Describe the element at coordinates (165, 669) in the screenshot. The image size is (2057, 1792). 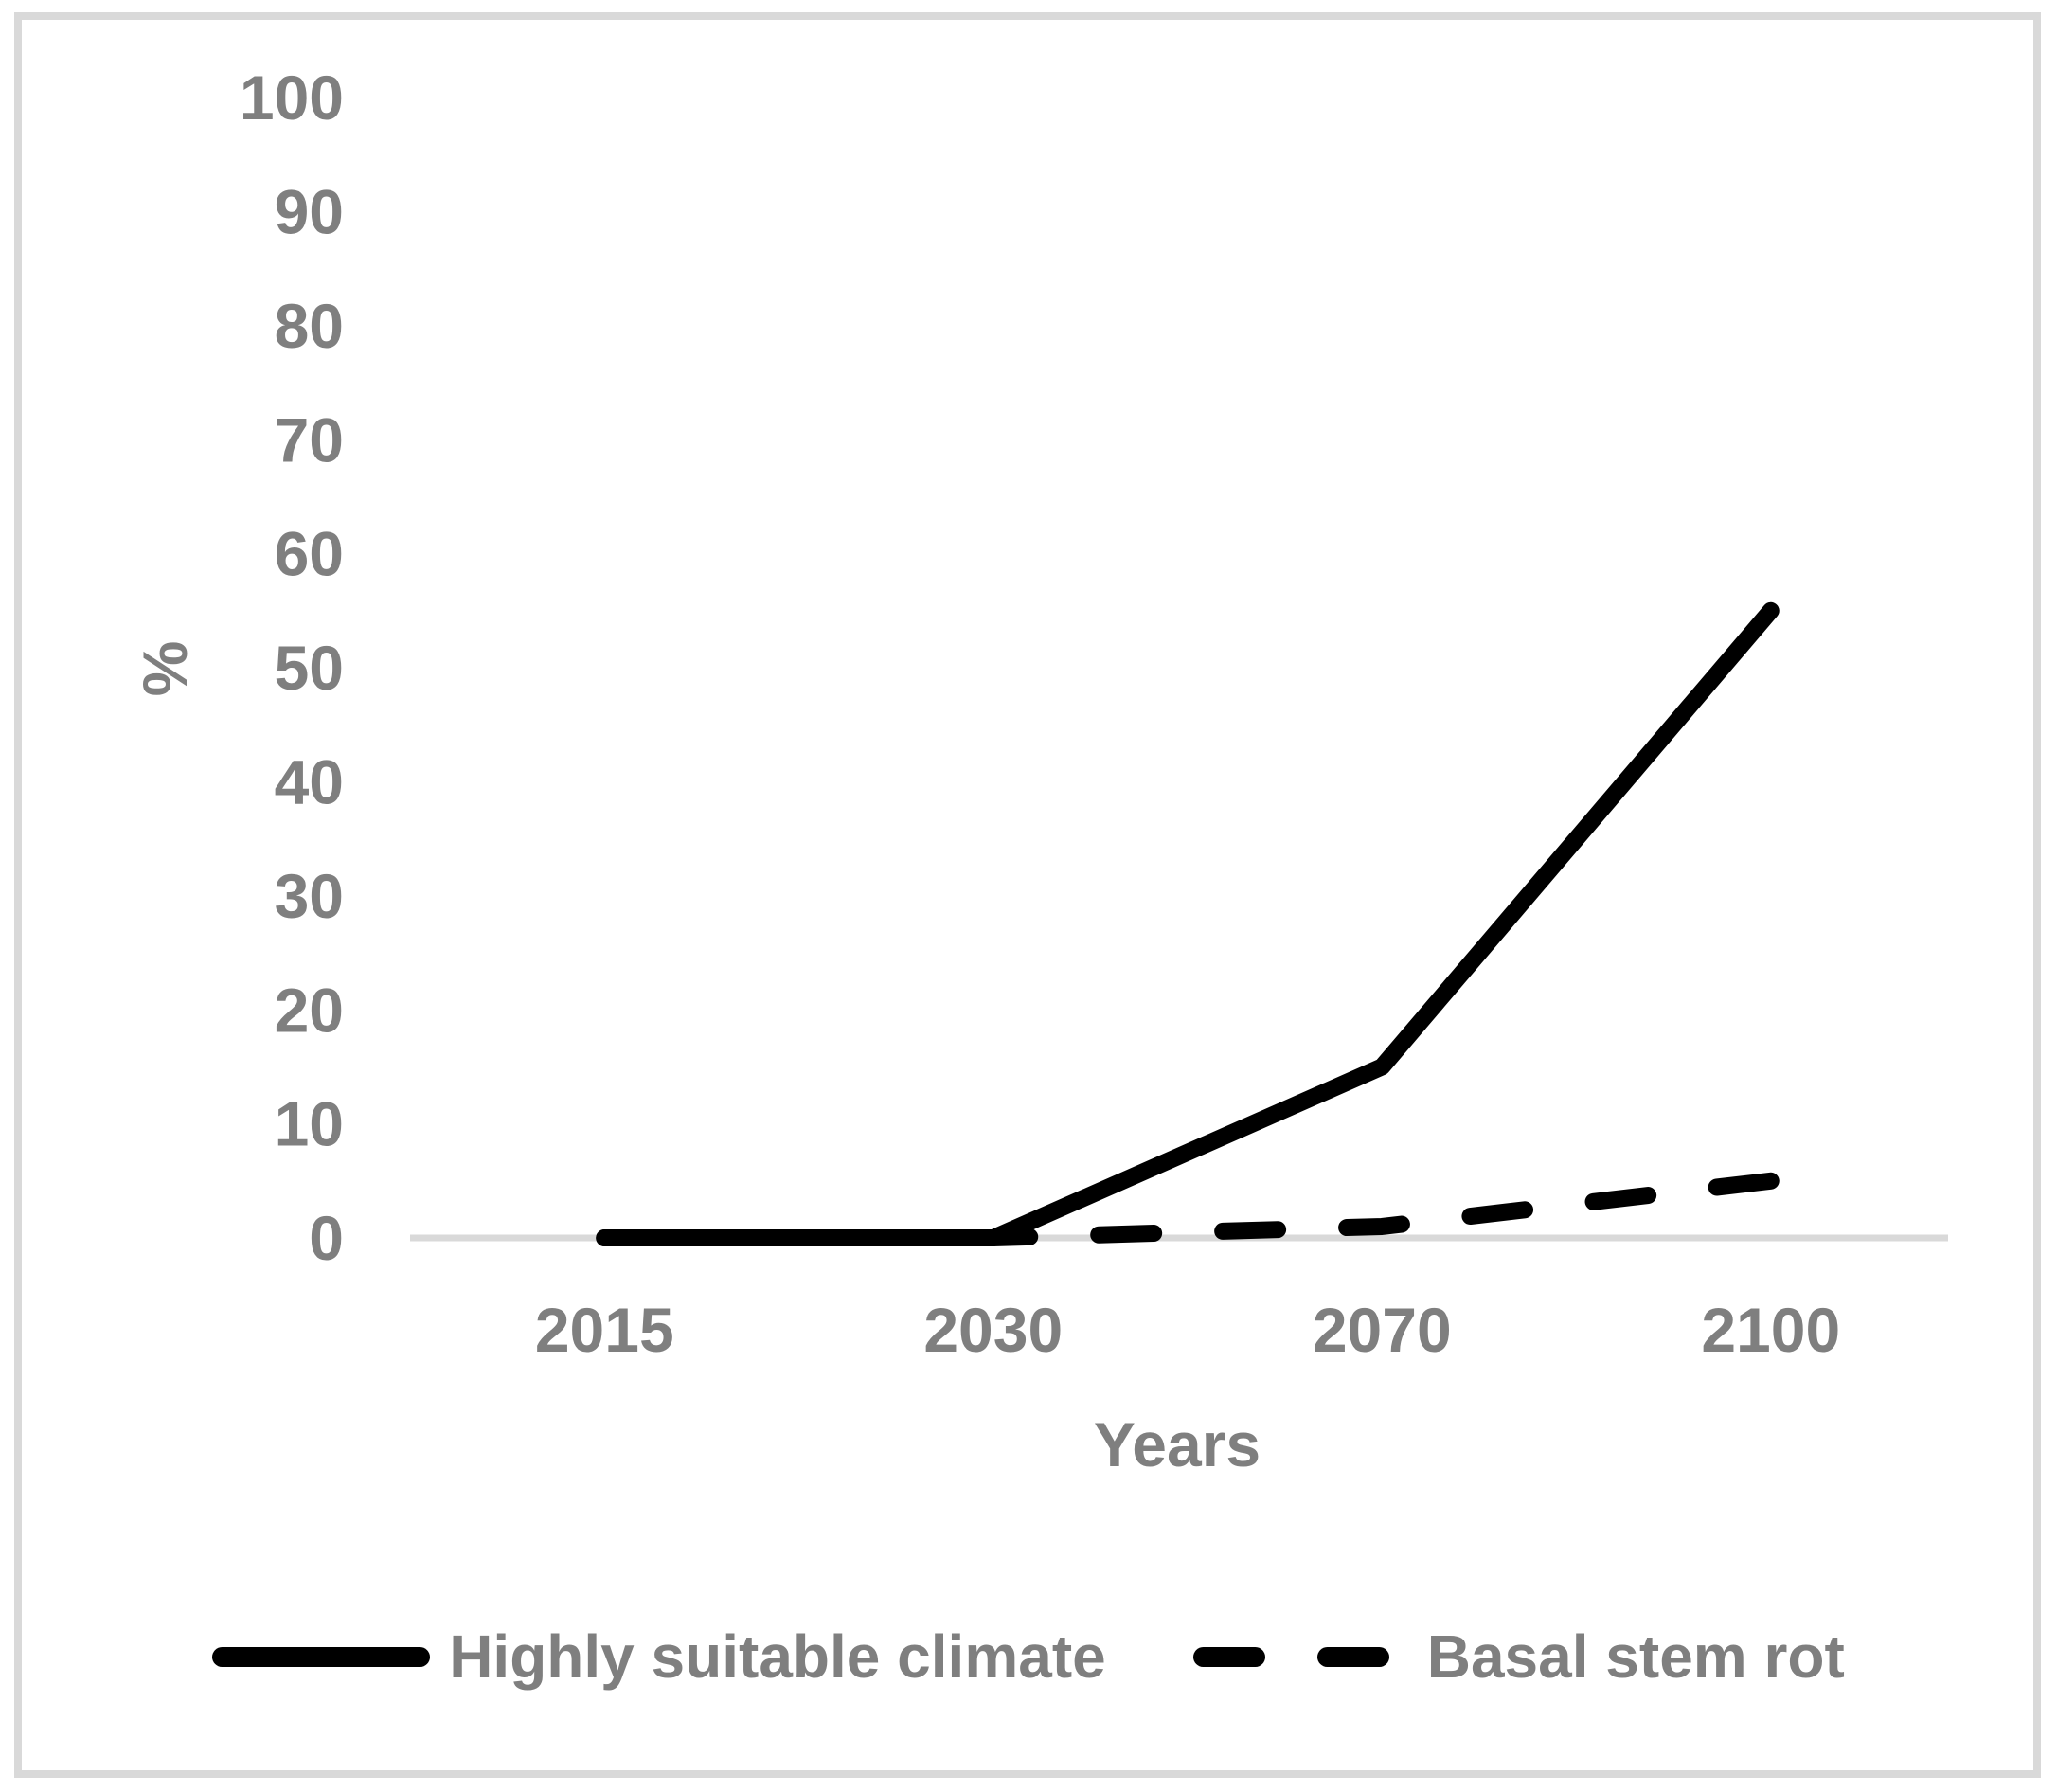
I see `y-axis-title: %` at that location.